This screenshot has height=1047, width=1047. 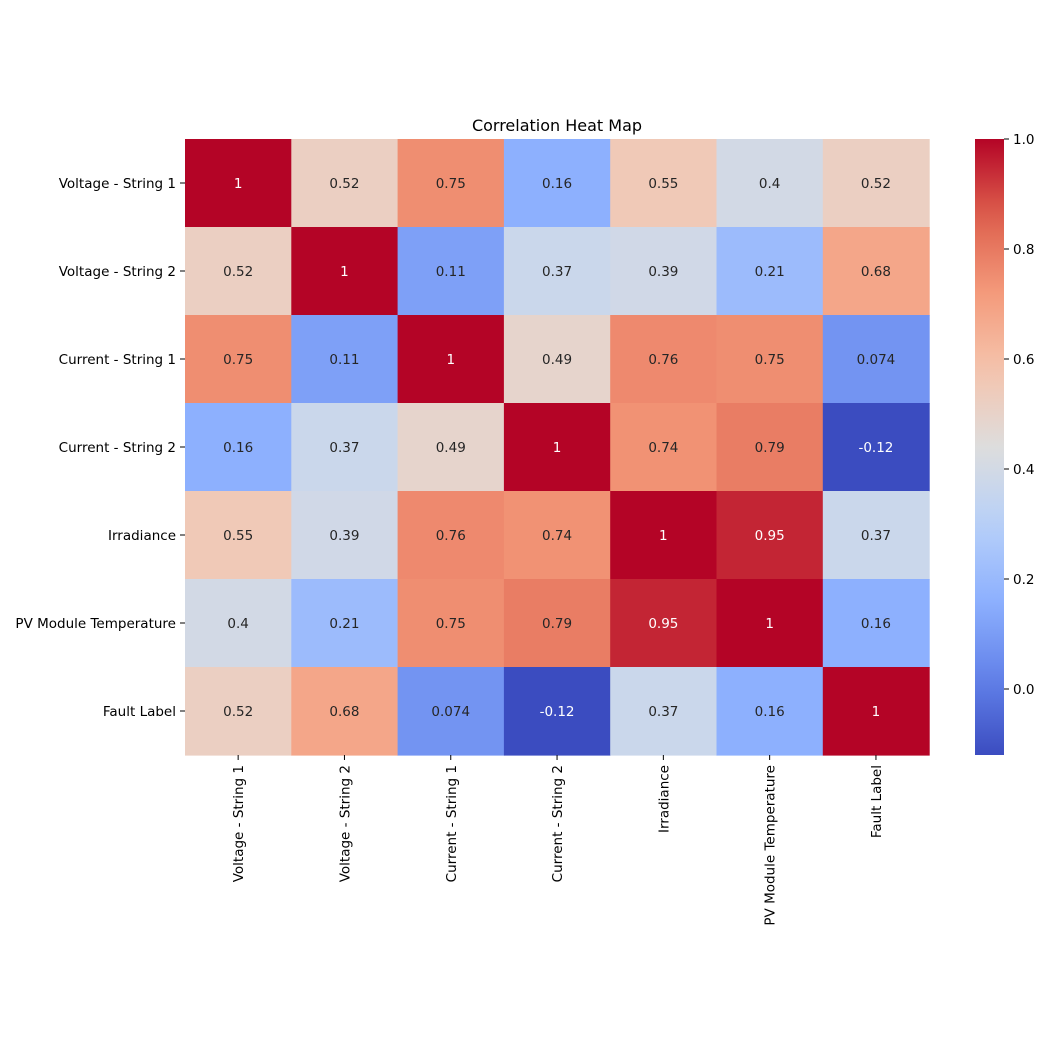 What do you see at coordinates (989, 447) in the screenshot?
I see `colorbar-gradient` at bounding box center [989, 447].